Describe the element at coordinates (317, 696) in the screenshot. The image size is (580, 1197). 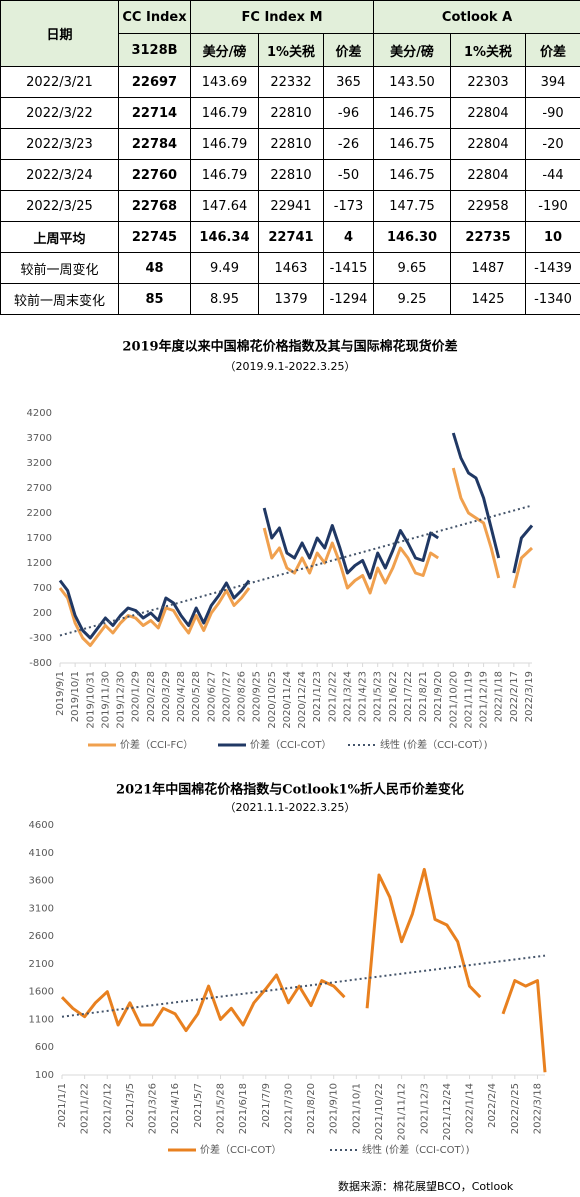
I see `x-tick-label: 2021/1/23` at that location.